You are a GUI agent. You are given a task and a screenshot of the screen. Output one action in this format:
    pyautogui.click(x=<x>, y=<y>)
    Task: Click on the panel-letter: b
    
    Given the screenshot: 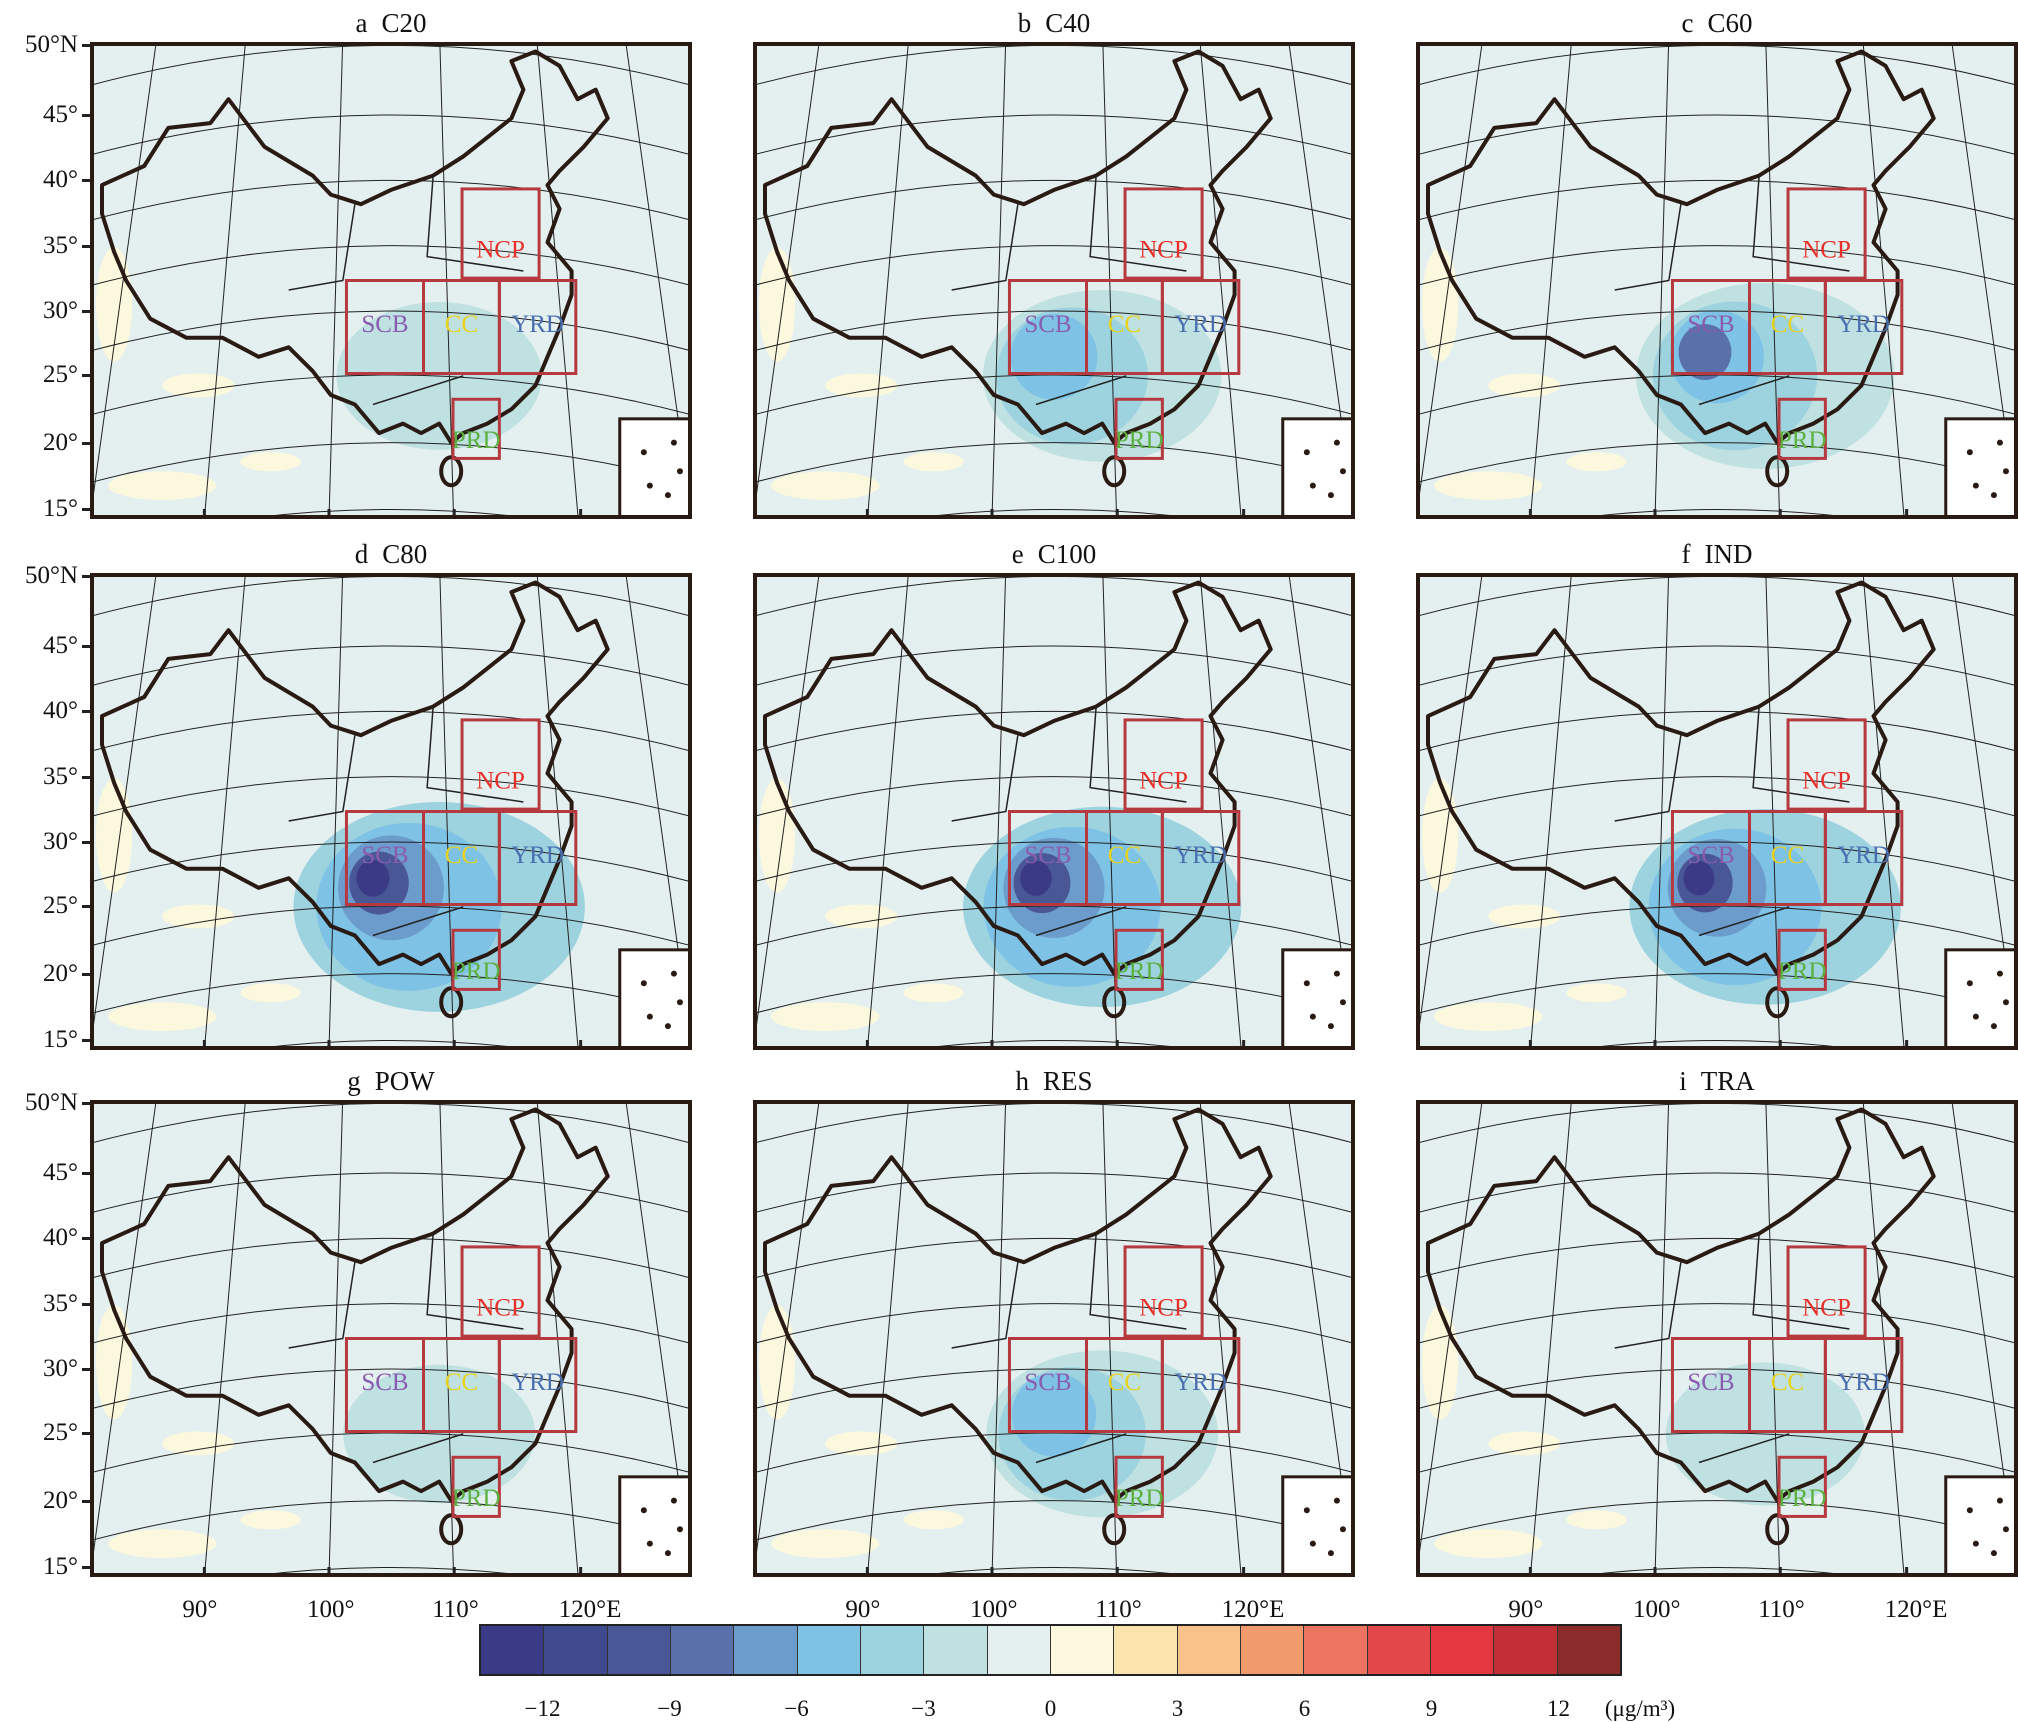 What is the action you would take?
    pyautogui.click(x=1024, y=23)
    